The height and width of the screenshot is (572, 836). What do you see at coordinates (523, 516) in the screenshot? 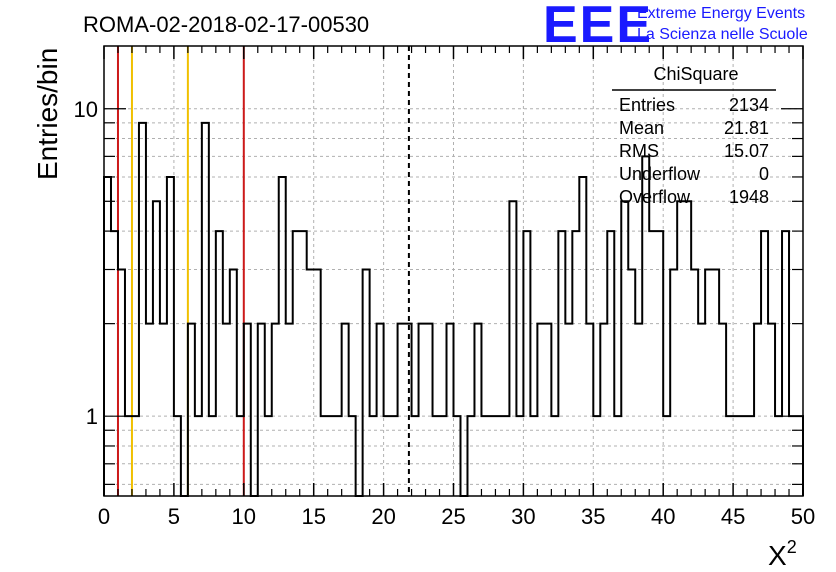
I see `x-tick-label: 30` at bounding box center [523, 516].